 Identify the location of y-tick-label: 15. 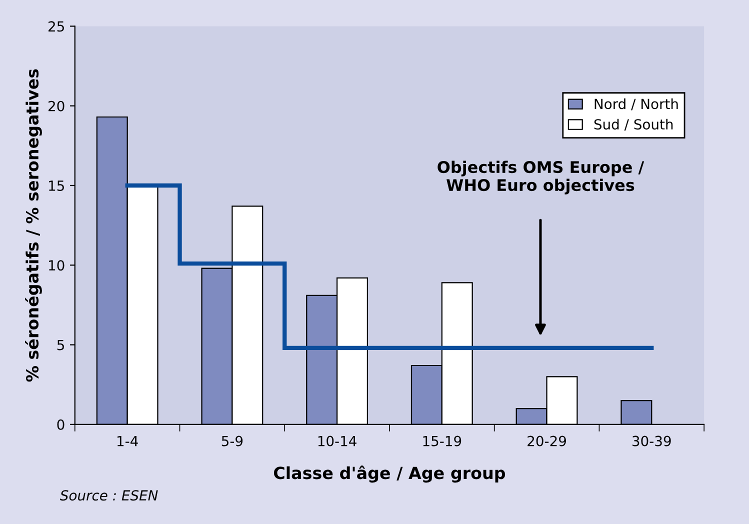
(56, 185).